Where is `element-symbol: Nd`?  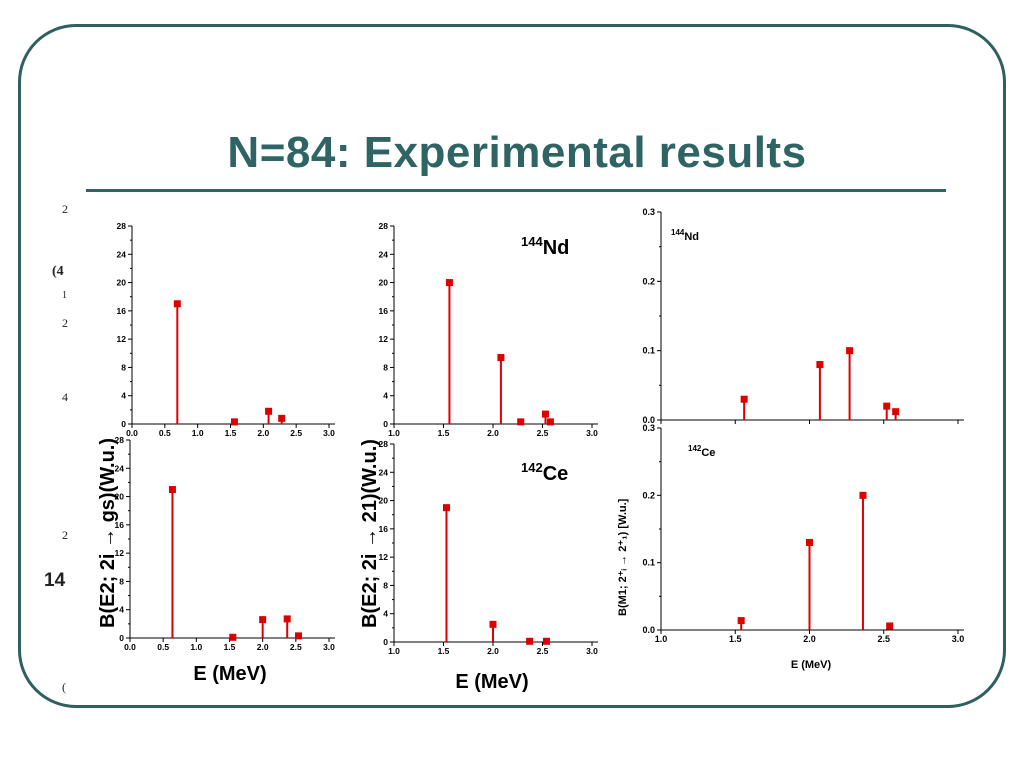 element-symbol: Nd is located at coordinates (556, 248).